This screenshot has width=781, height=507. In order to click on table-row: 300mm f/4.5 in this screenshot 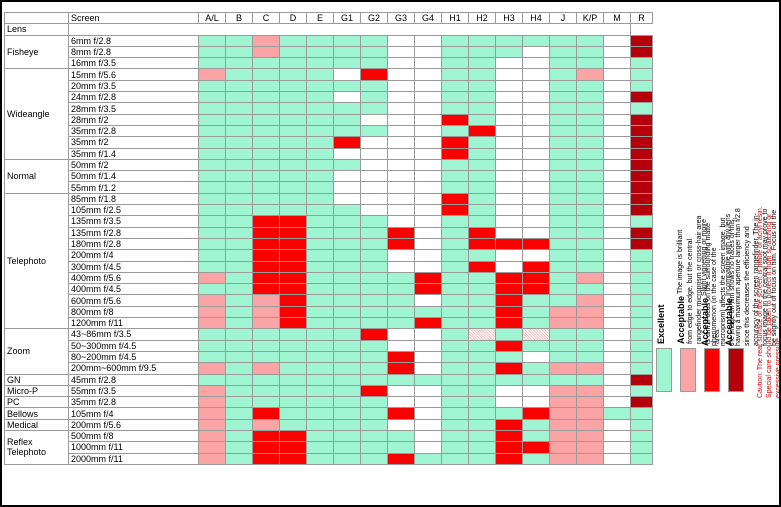, I will do `click(329, 266)`.